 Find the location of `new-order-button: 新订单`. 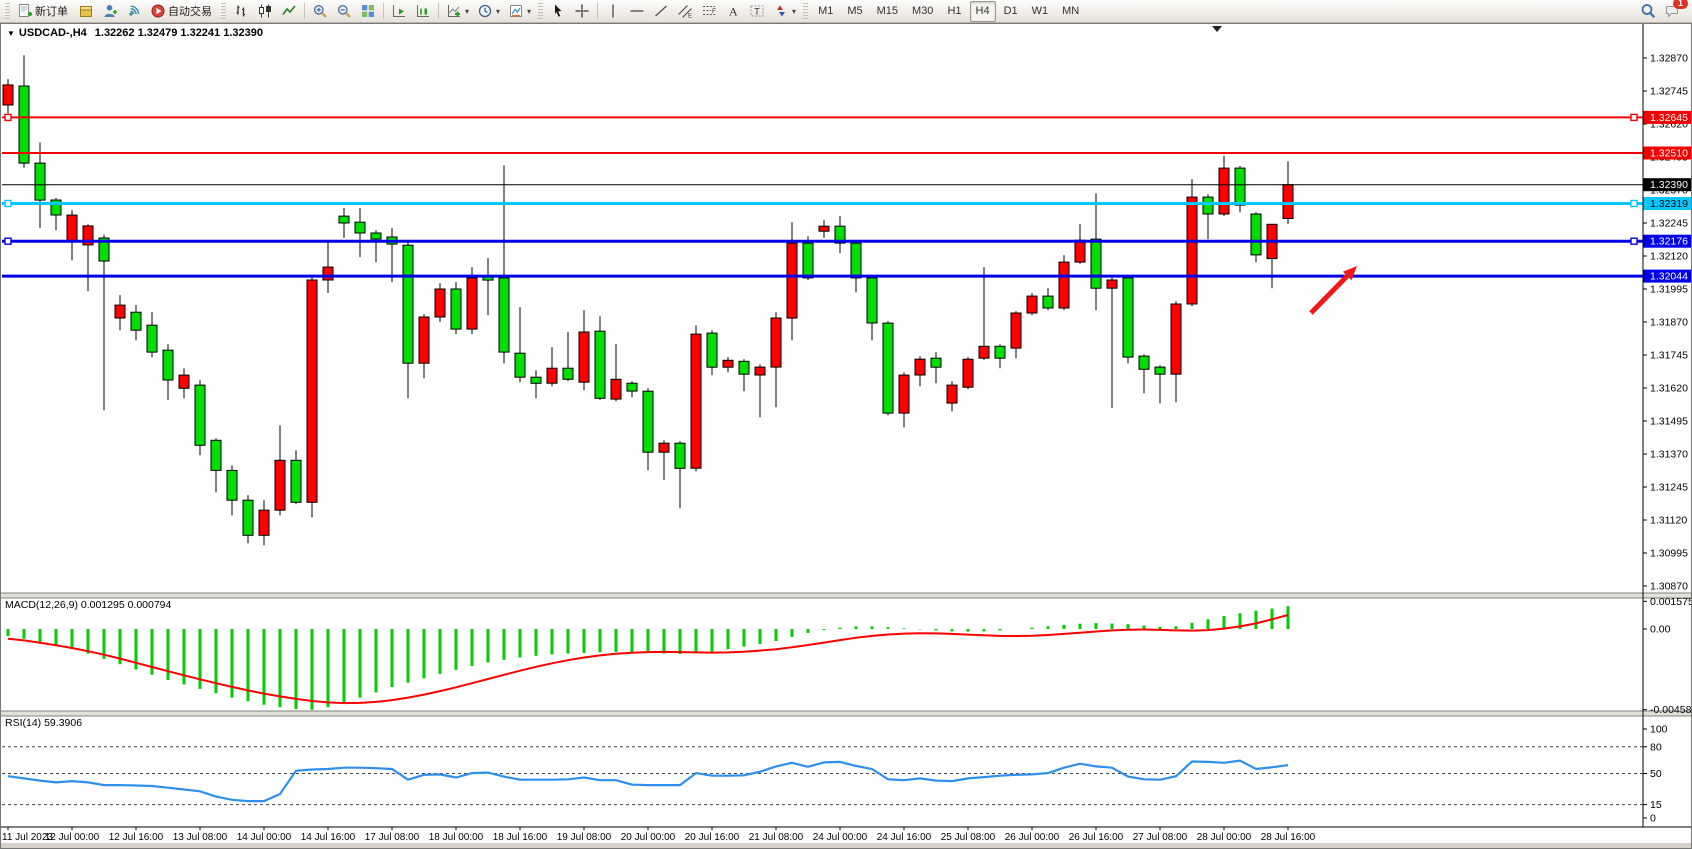

new-order-button: 新订单 is located at coordinates (43, 11).